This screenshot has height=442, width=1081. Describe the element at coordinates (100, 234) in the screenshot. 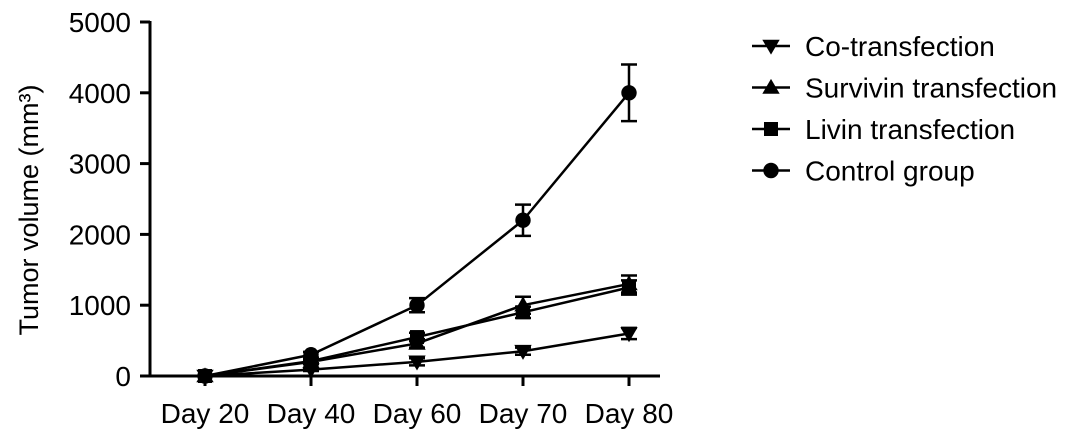

I see `y-tick-label: 2000` at that location.